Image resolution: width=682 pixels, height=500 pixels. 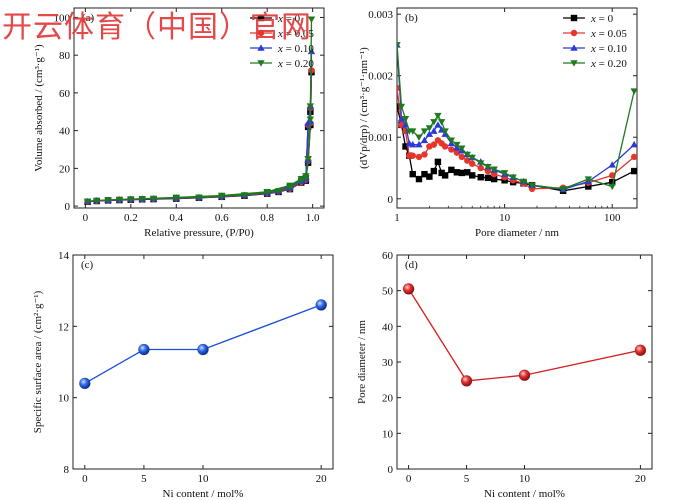 I want to click on plot-area, so click(x=203, y=344).